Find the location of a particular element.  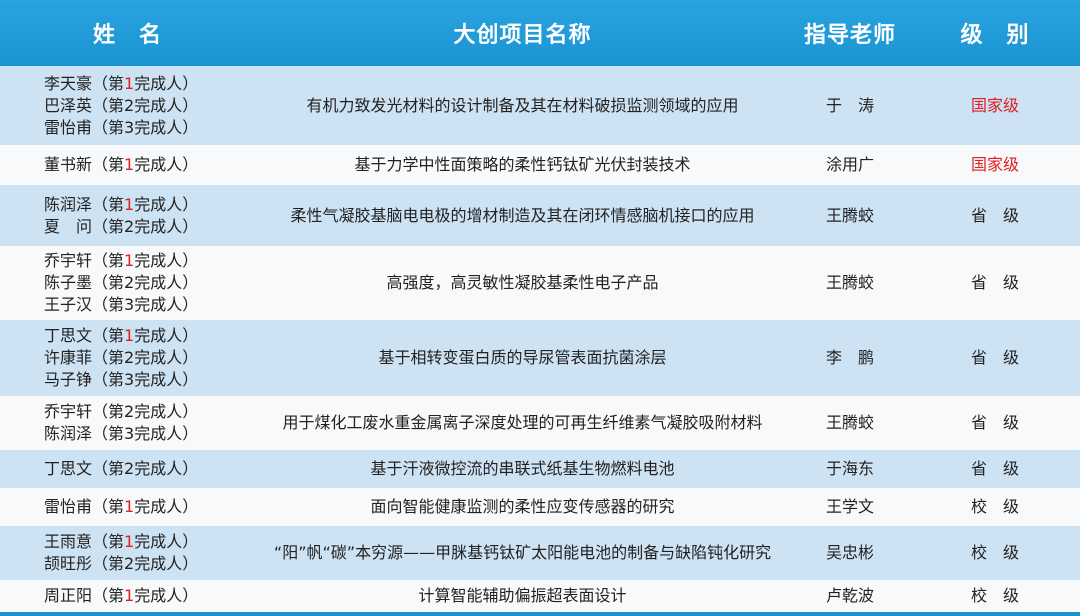

member: 陈润泽（第3完成人） is located at coordinates (146, 434).